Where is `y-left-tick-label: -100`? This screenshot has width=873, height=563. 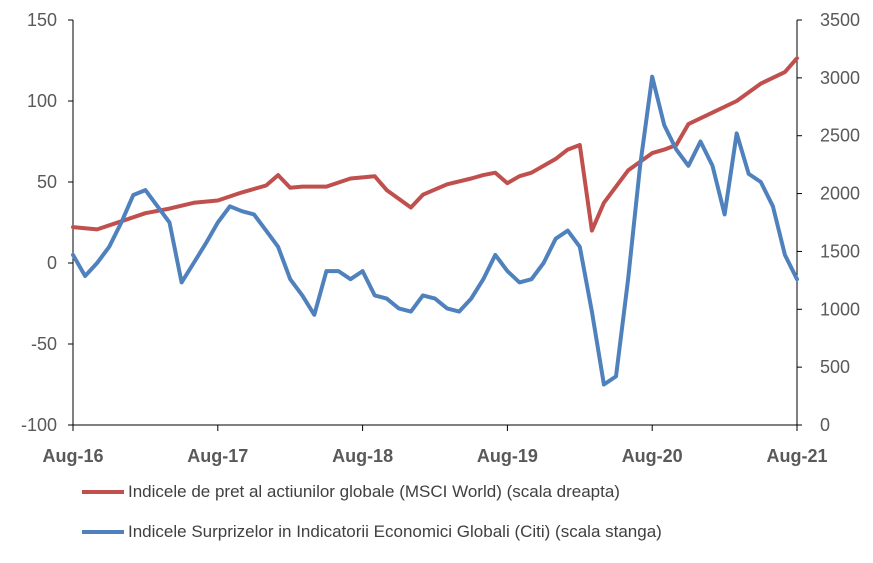 y-left-tick-label: -100 is located at coordinates (39, 425).